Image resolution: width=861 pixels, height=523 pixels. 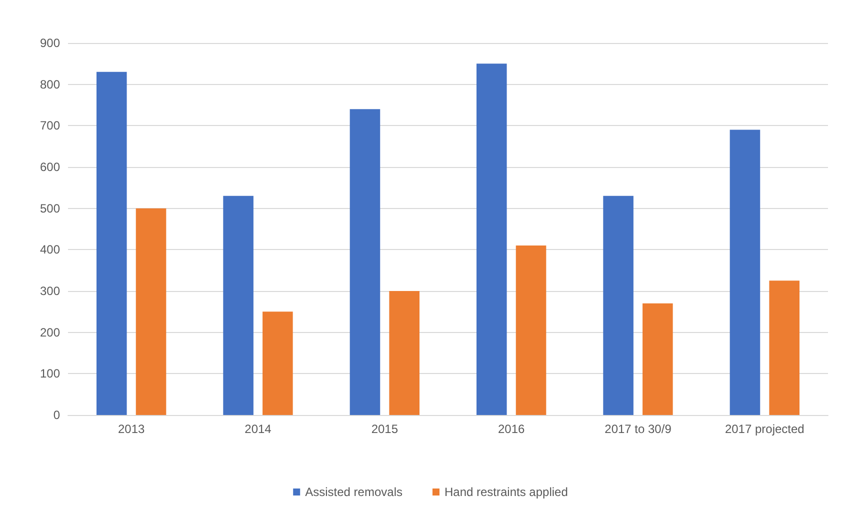 I want to click on legend-label: Hand restraints applied, so click(x=506, y=492).